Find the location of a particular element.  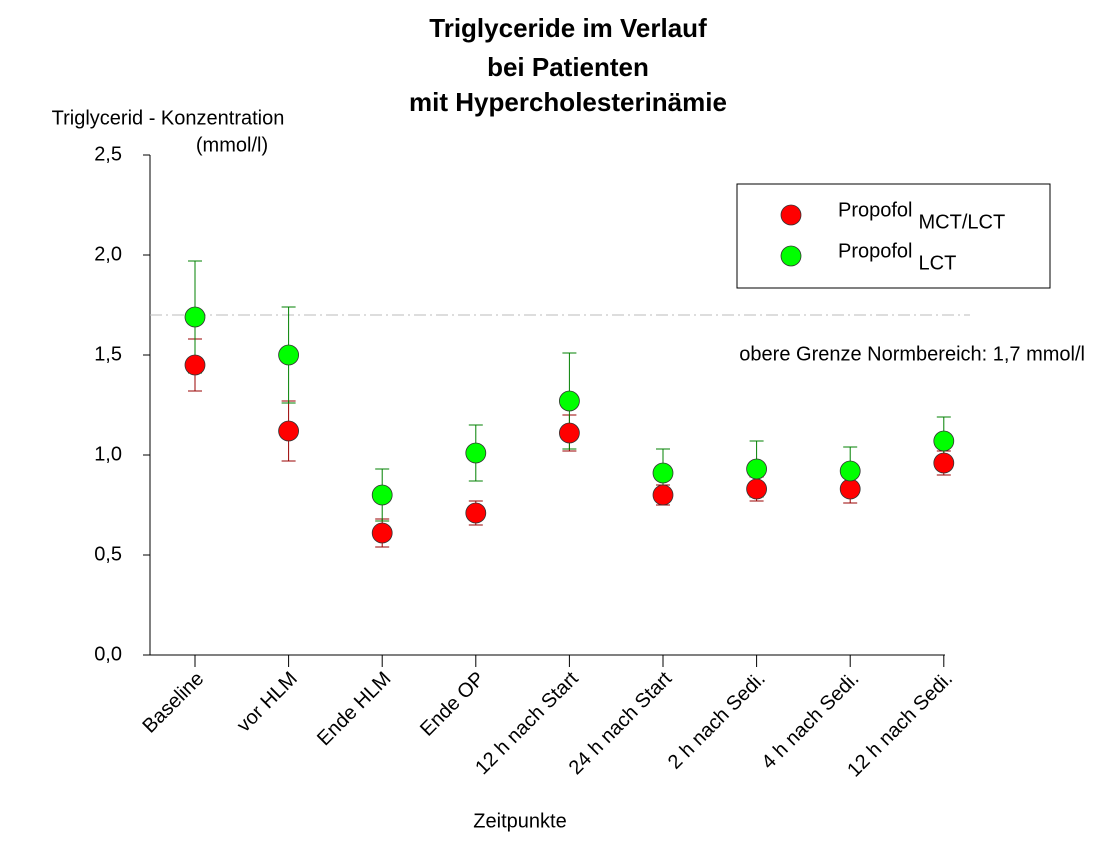

chart-title: Triglyceride im Verlauf is located at coordinates (568, 28).